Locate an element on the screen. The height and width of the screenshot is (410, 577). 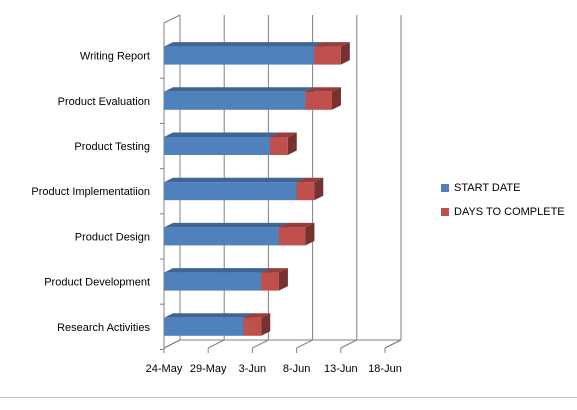
legend-item-days-to-complete: DAYS TO COMPLETE is located at coordinates (503, 212).